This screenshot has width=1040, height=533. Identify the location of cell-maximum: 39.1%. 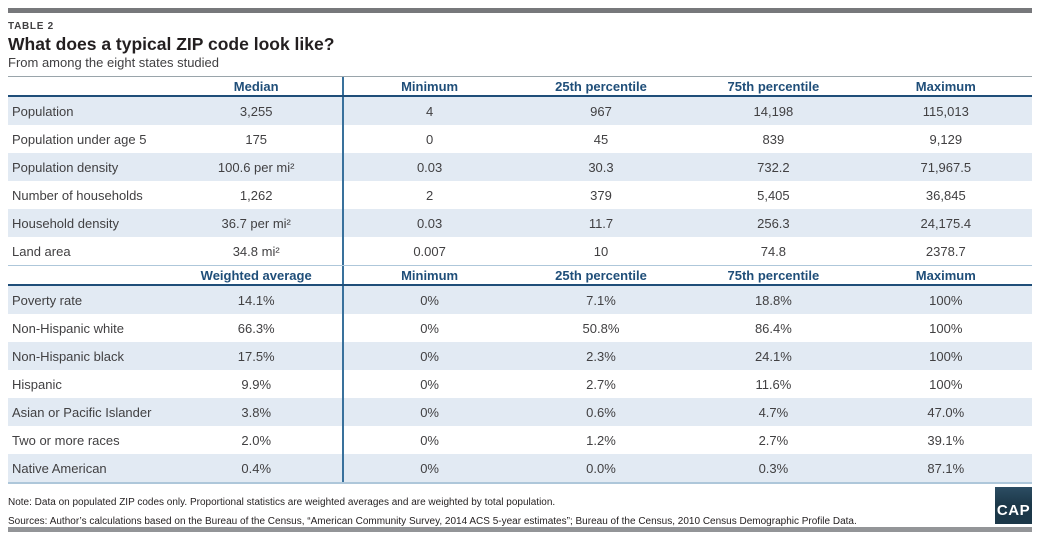
(946, 440).